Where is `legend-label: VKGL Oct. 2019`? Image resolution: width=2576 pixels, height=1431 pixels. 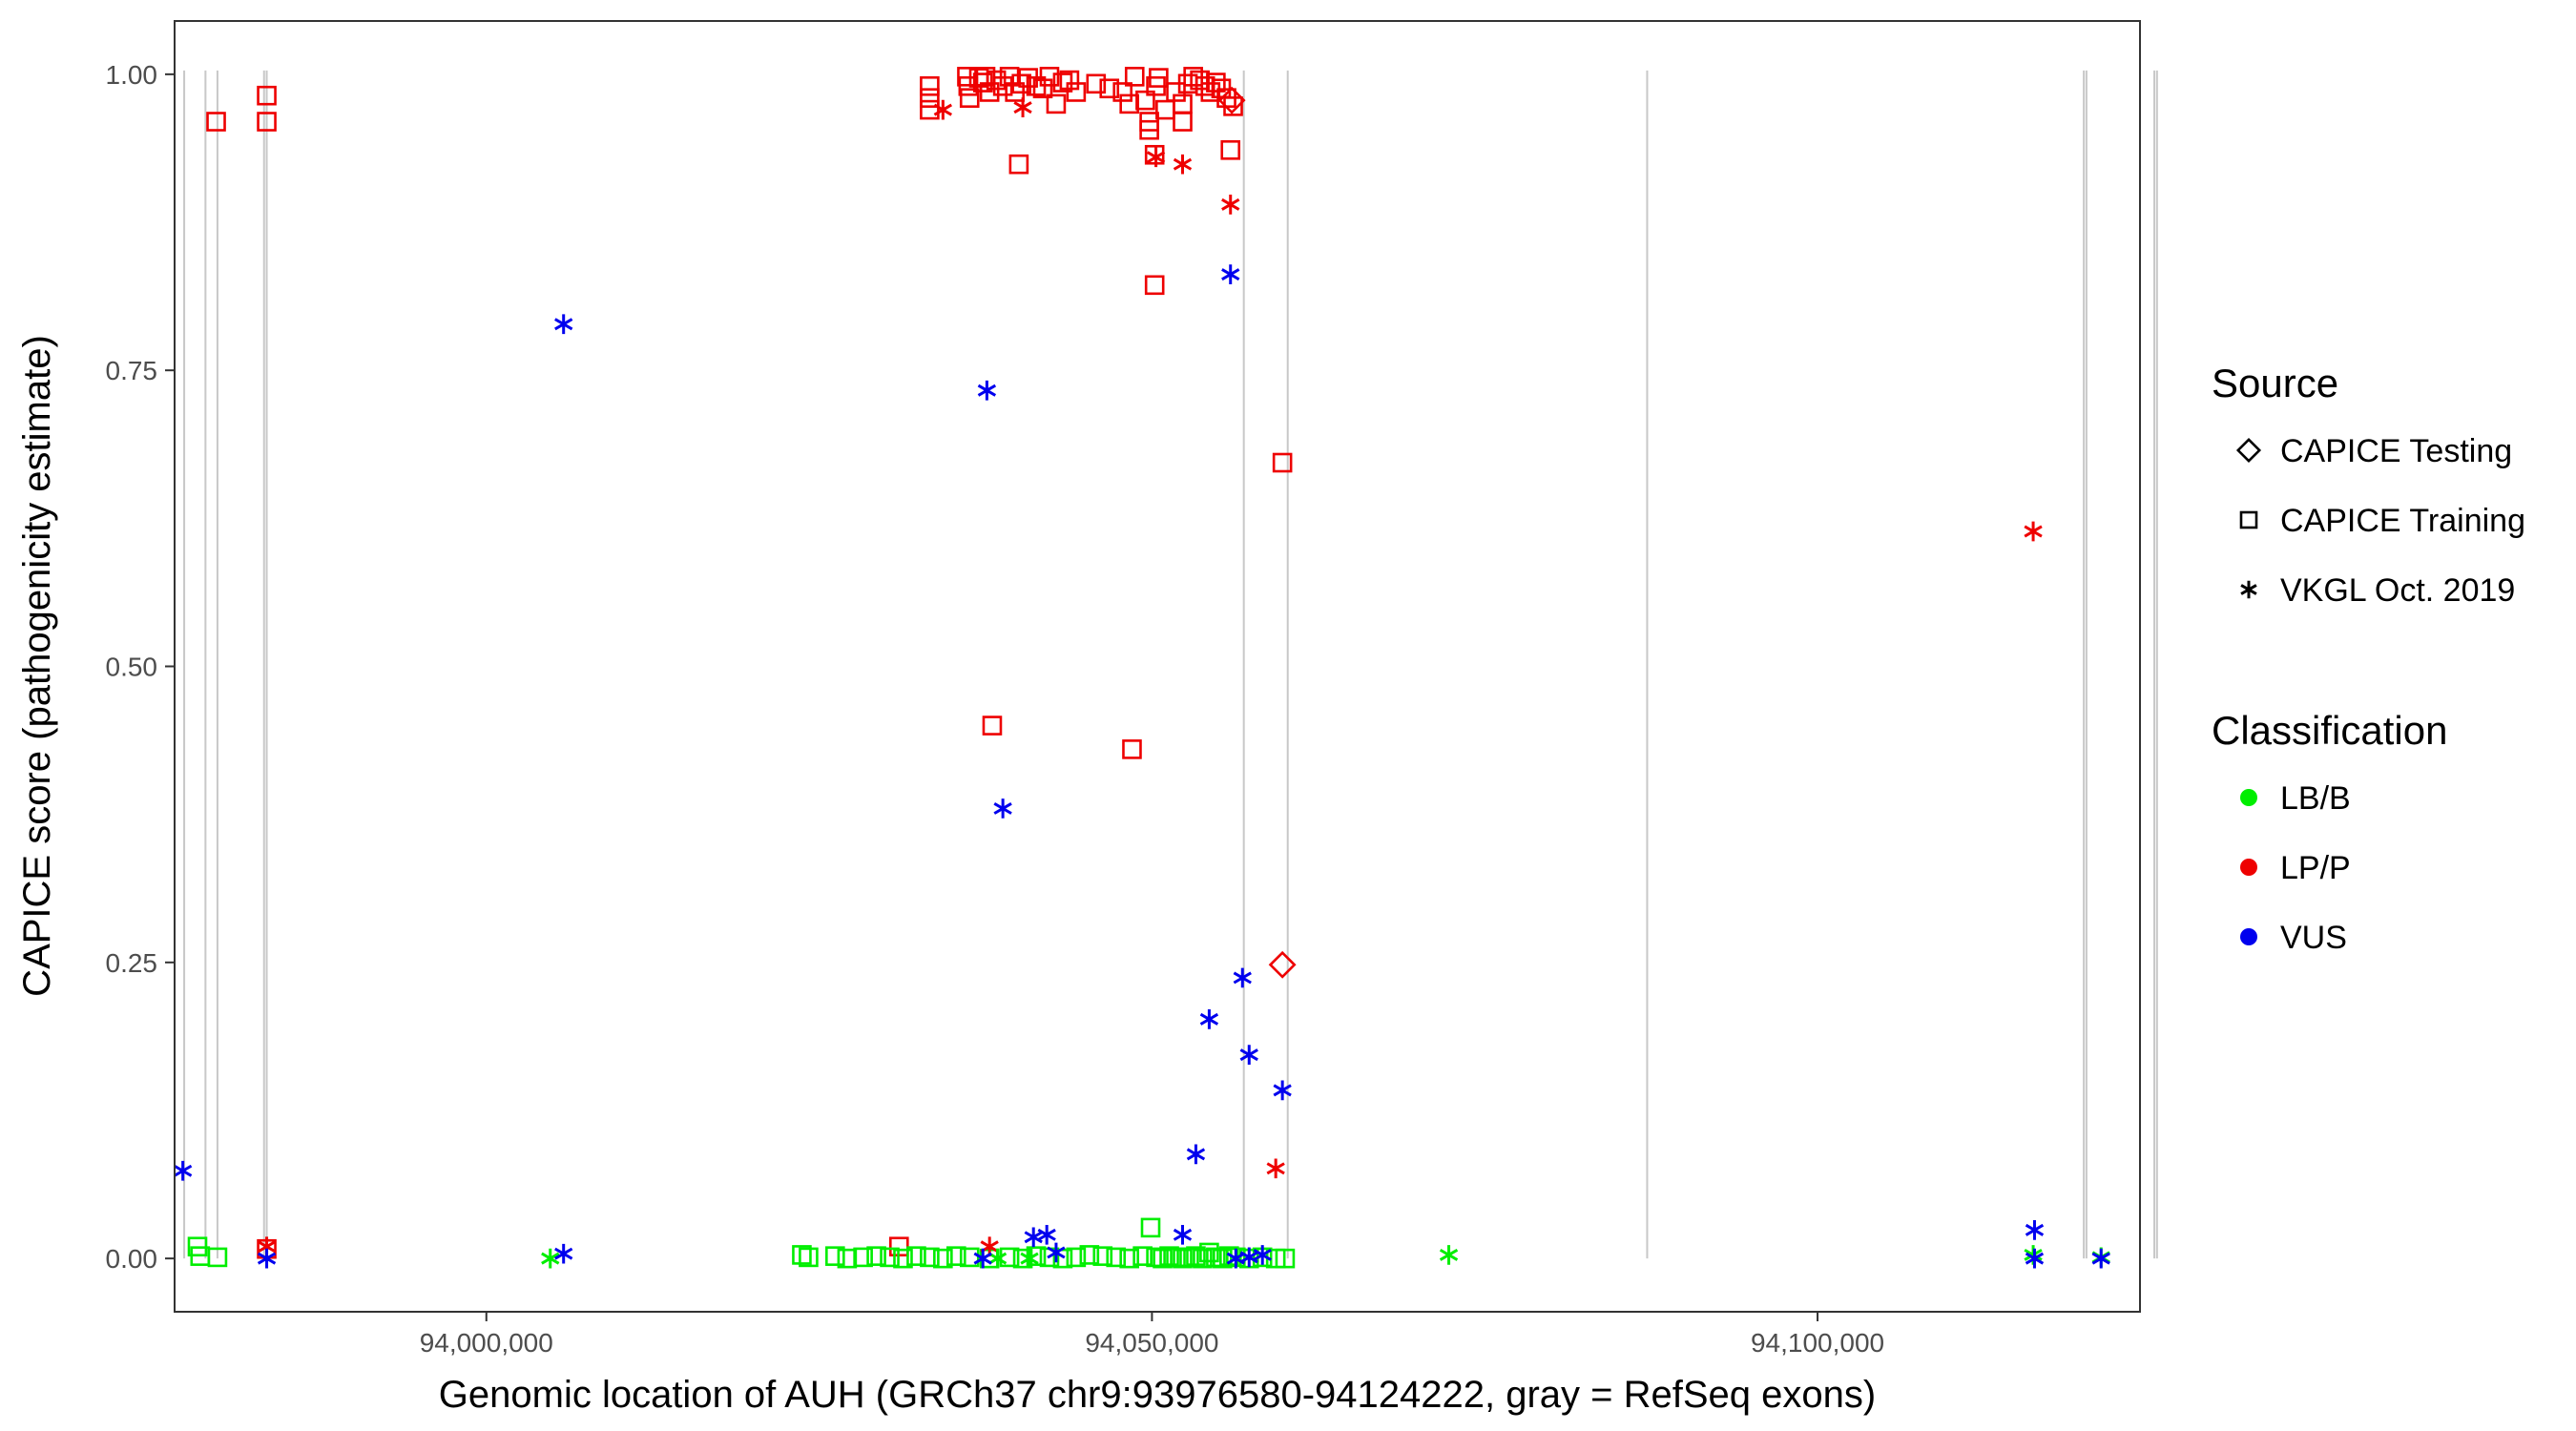 legend-label: VKGL Oct. 2019 is located at coordinates (2397, 590).